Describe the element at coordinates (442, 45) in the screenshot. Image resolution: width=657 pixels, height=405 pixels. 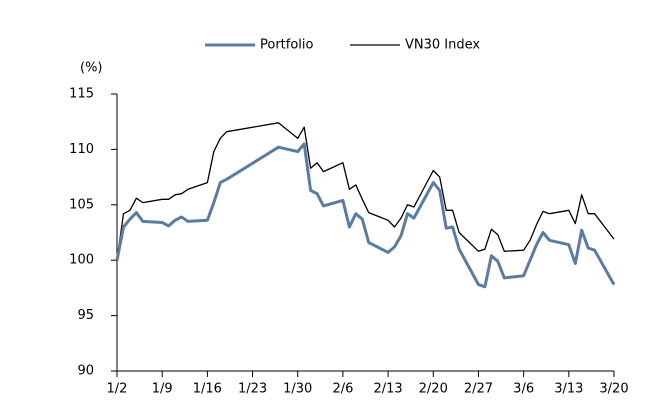
I see `legend-label: VN30 Index` at that location.